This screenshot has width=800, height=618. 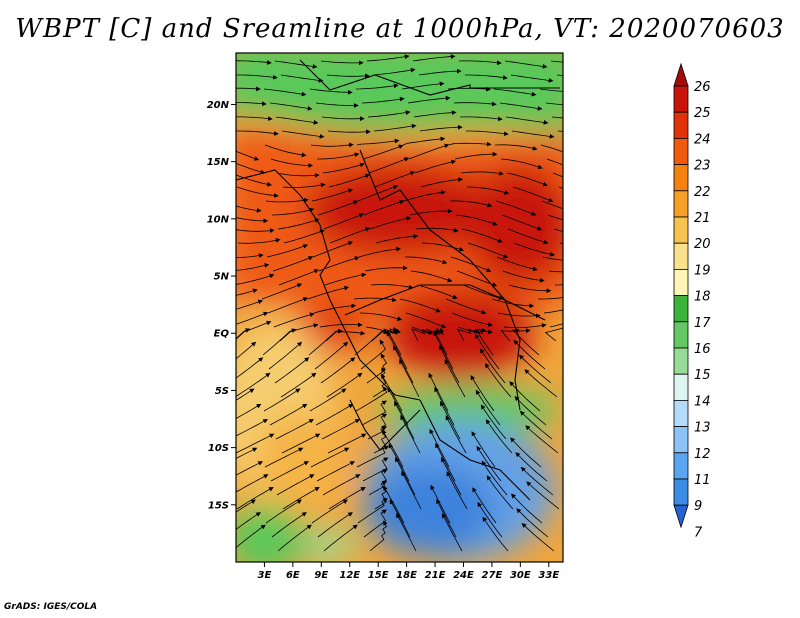 I want to click on lat-tick-label: 10N, so click(x=218, y=219).